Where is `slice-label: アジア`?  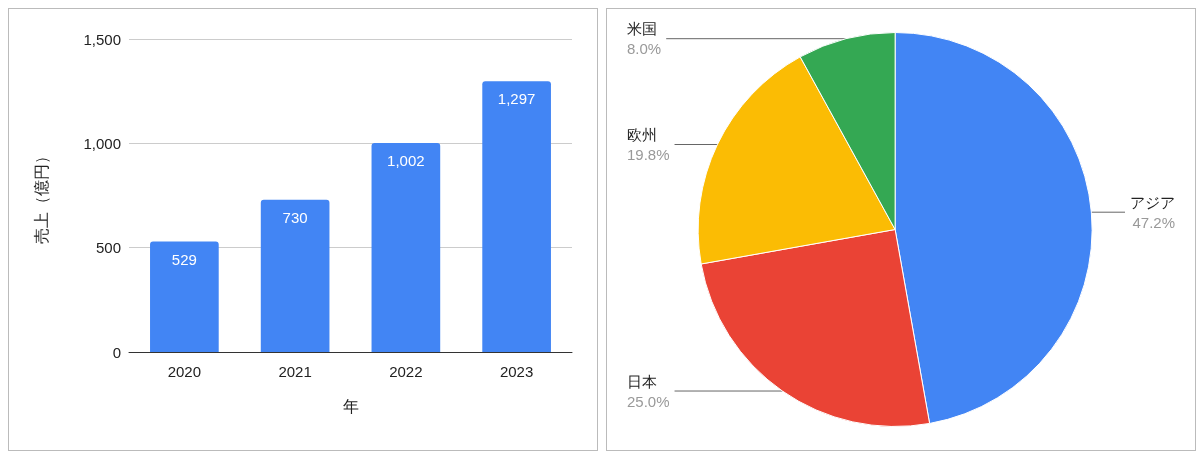
slice-label: アジア is located at coordinates (1152, 202).